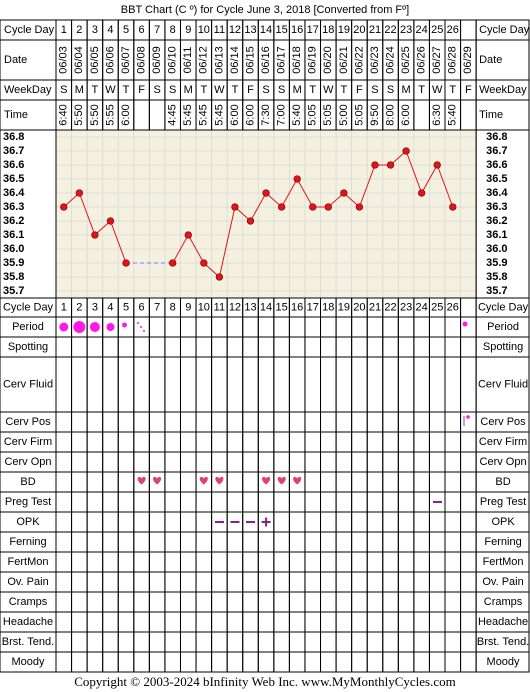 This screenshot has width=530, height=692. I want to click on y-tick-label: 36.6, so click(13, 165).